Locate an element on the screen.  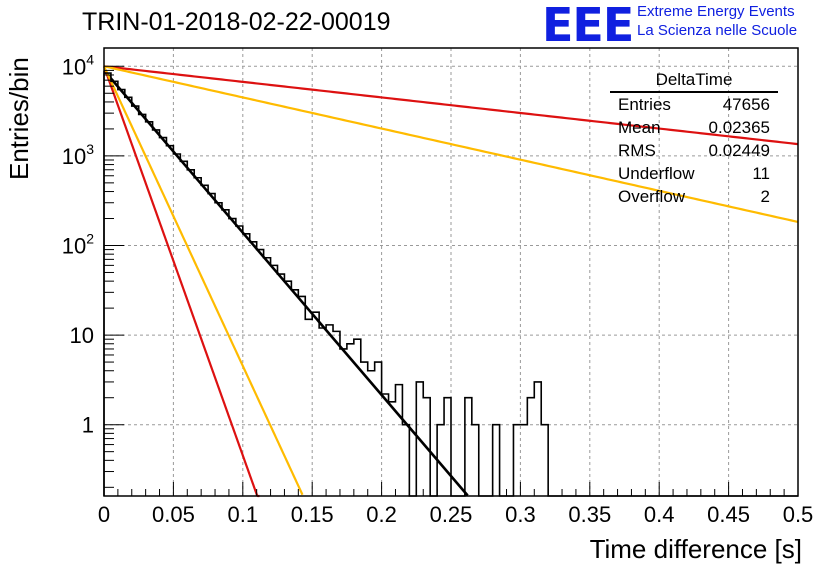
stats-label: Underflow is located at coordinates (656, 173).